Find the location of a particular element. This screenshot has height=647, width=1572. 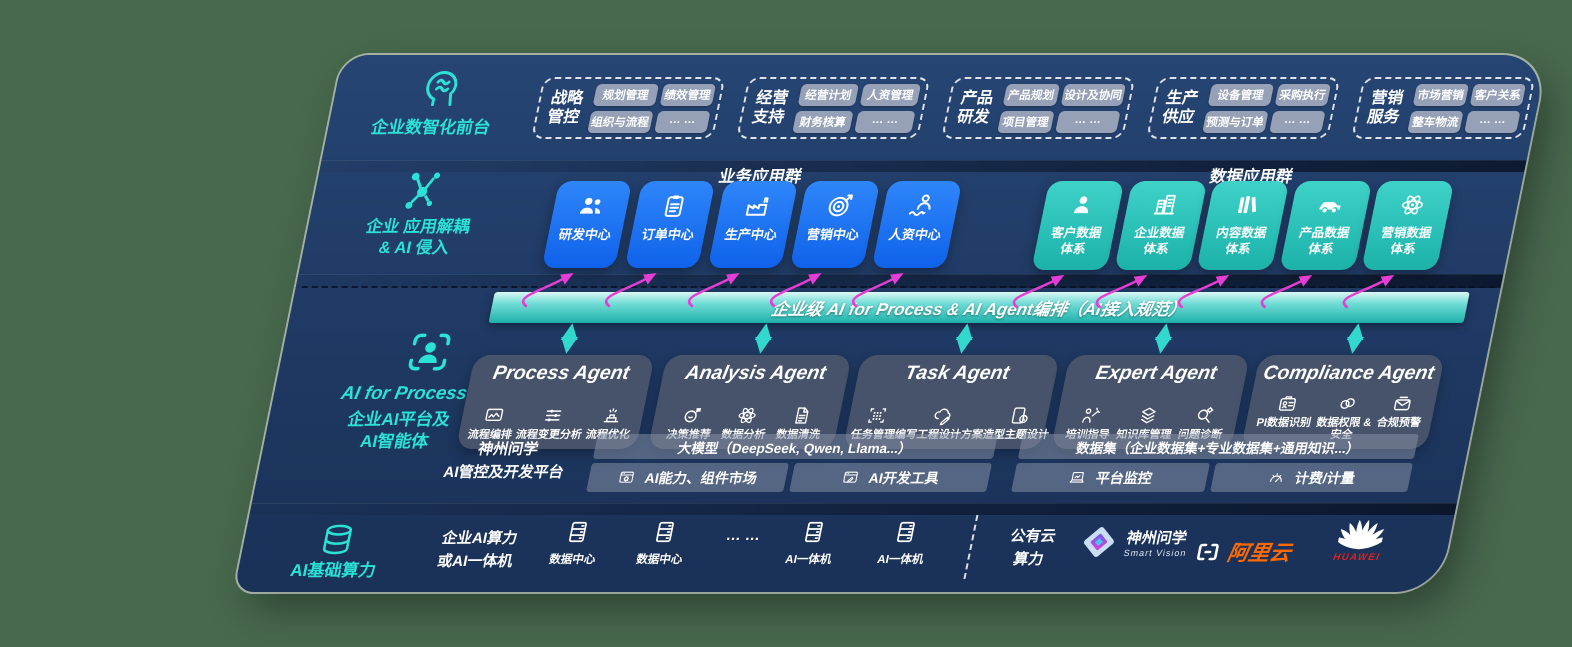

chip: 产品规划 is located at coordinates (1031, 94).